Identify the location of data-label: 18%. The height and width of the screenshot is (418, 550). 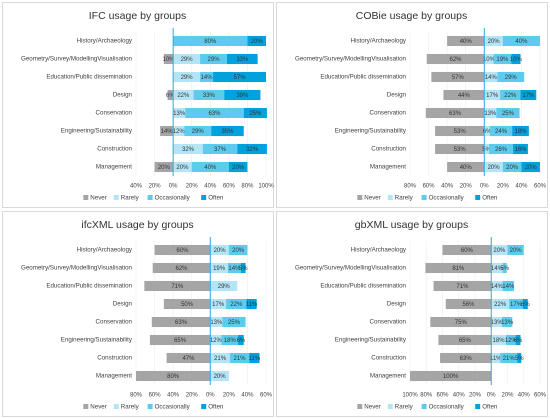
(499, 341).